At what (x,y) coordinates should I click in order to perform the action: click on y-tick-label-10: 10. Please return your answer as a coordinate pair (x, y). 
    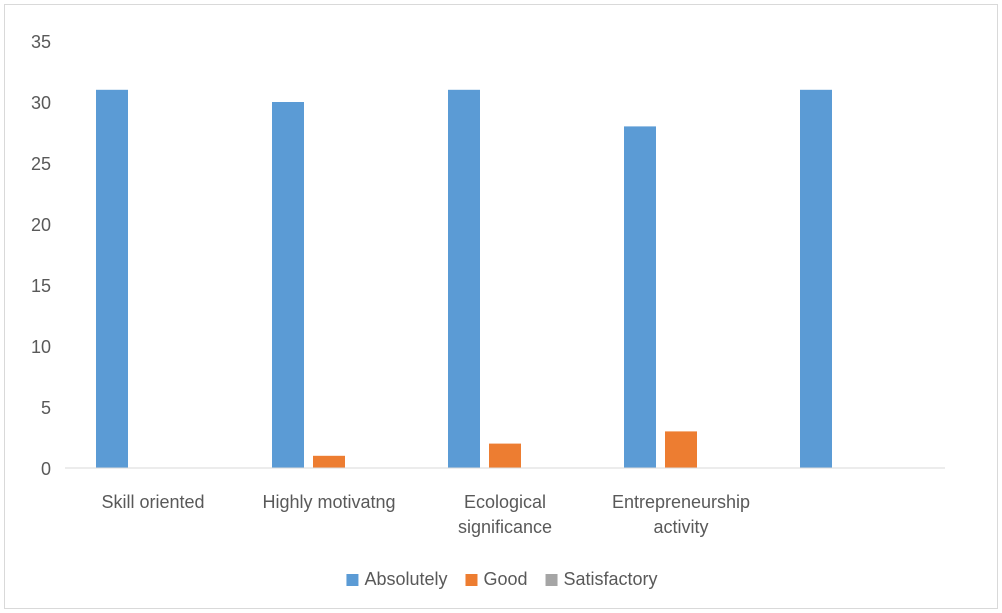
    Looking at the image, I should click on (41, 347).